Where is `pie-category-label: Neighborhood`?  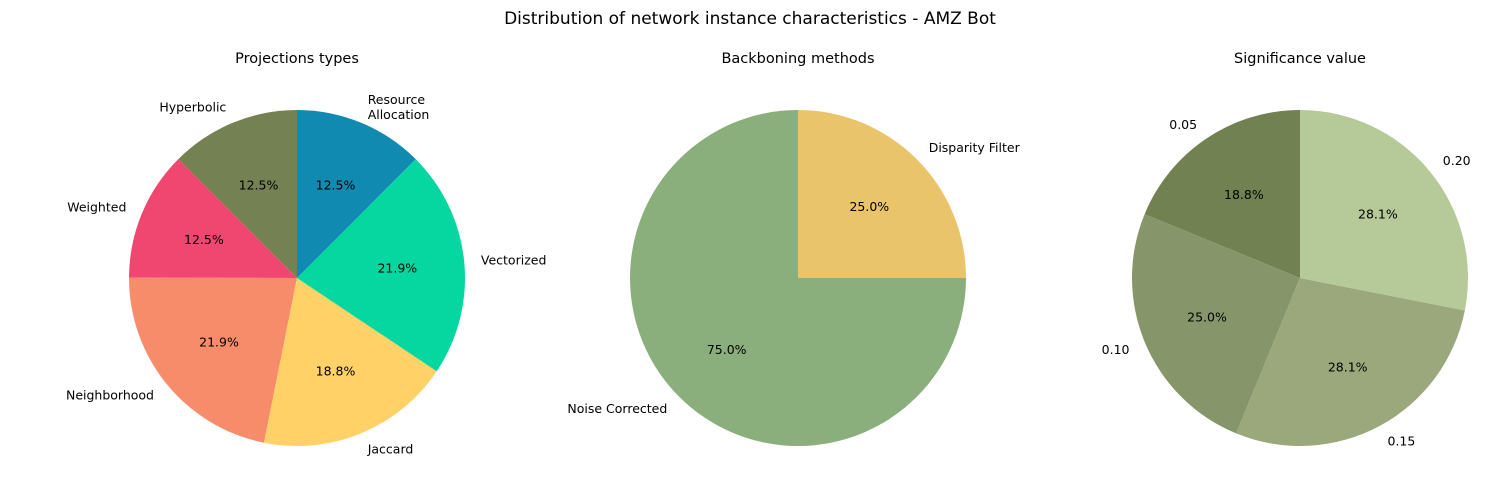
pie-category-label: Neighborhood is located at coordinates (110, 395).